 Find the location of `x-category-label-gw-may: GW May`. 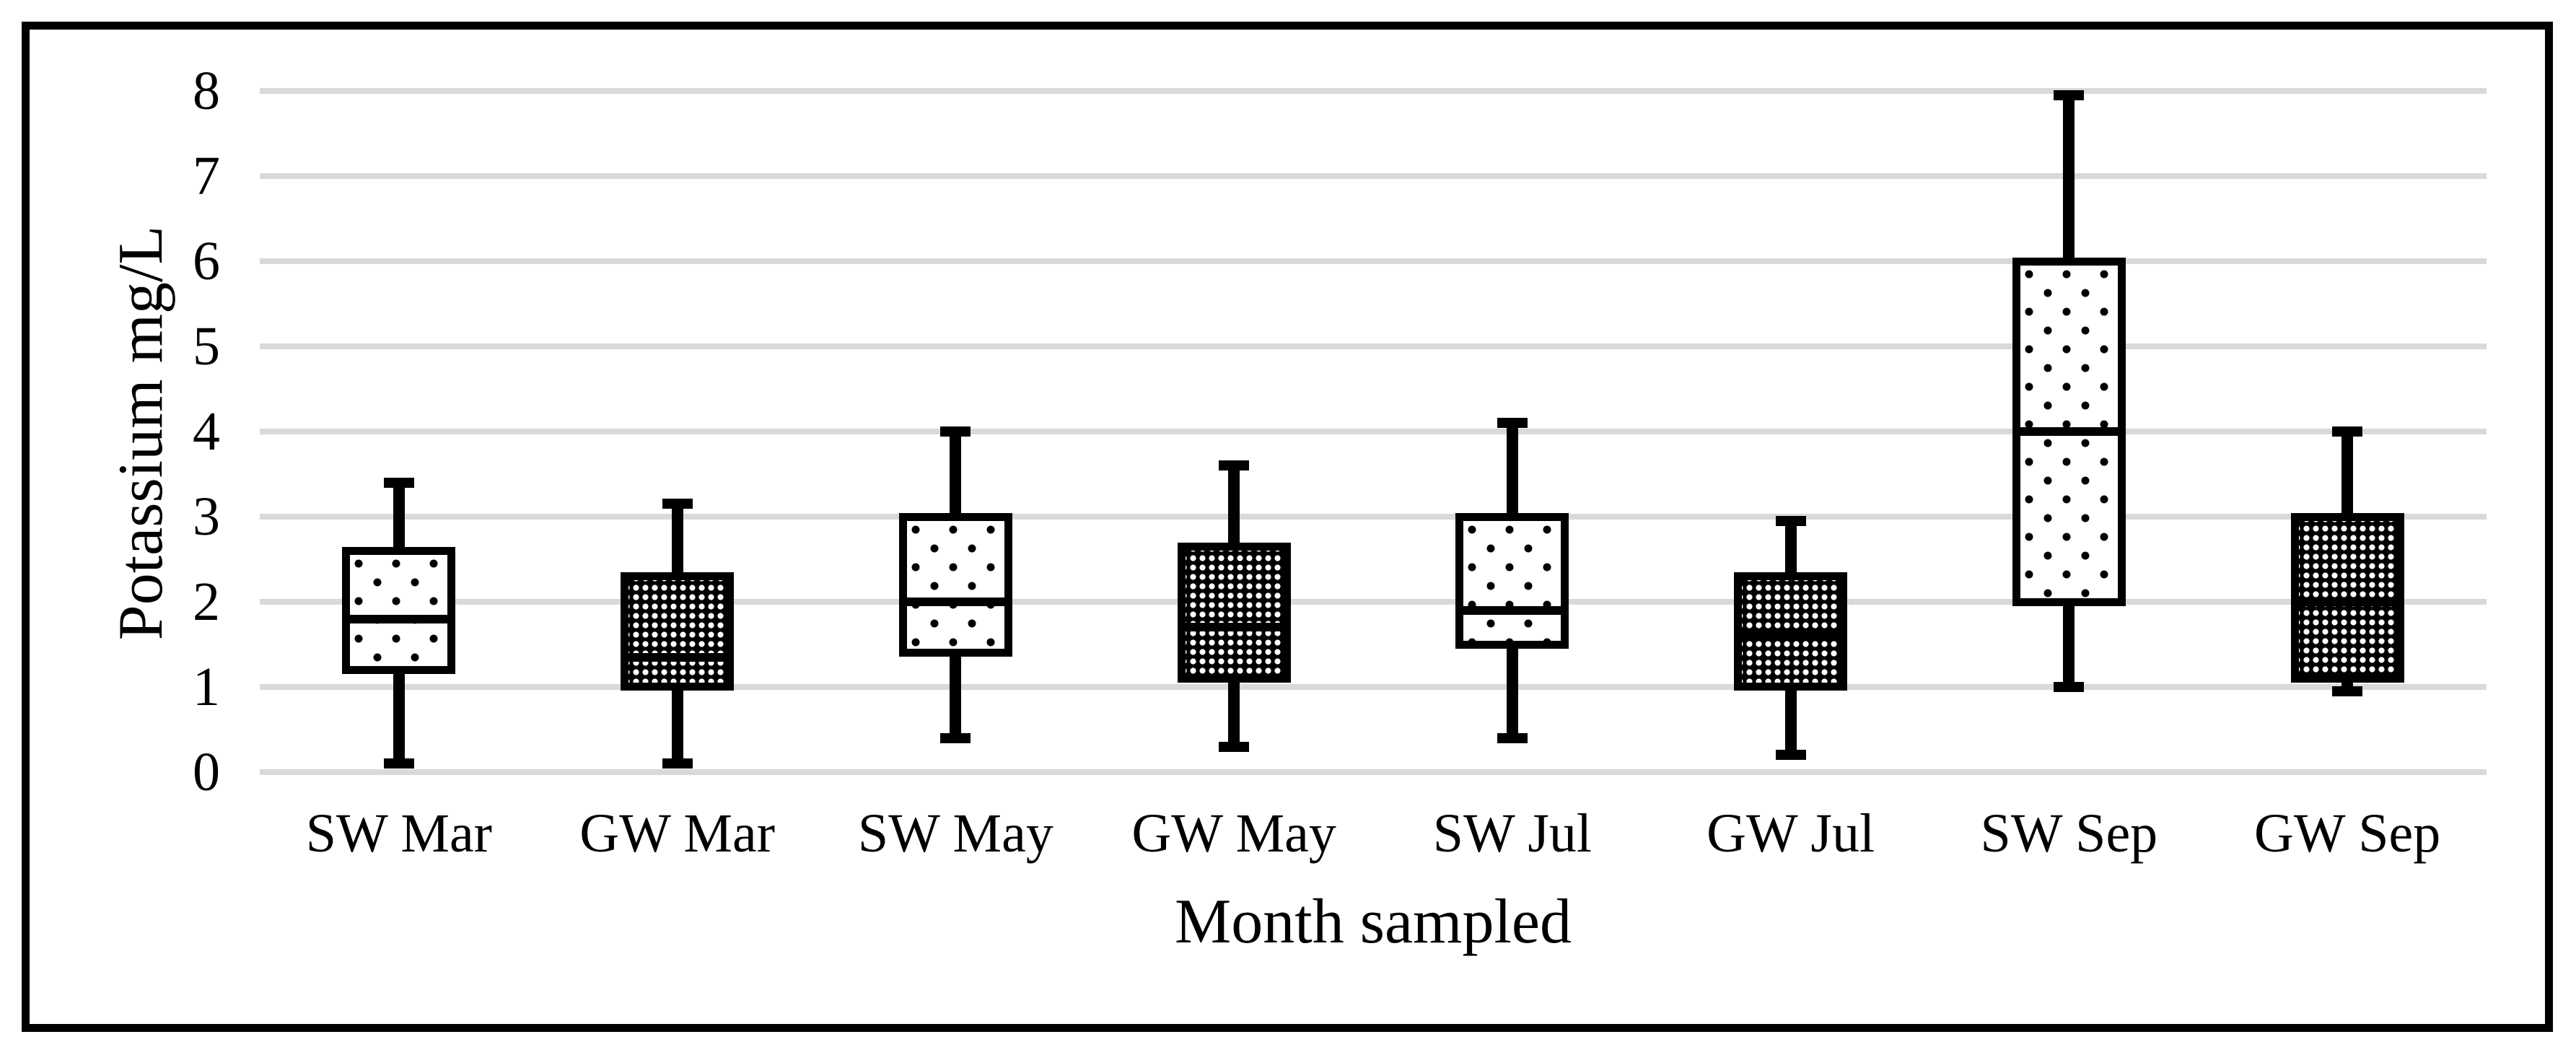

x-category-label-gw-may: GW May is located at coordinates (1233, 833).